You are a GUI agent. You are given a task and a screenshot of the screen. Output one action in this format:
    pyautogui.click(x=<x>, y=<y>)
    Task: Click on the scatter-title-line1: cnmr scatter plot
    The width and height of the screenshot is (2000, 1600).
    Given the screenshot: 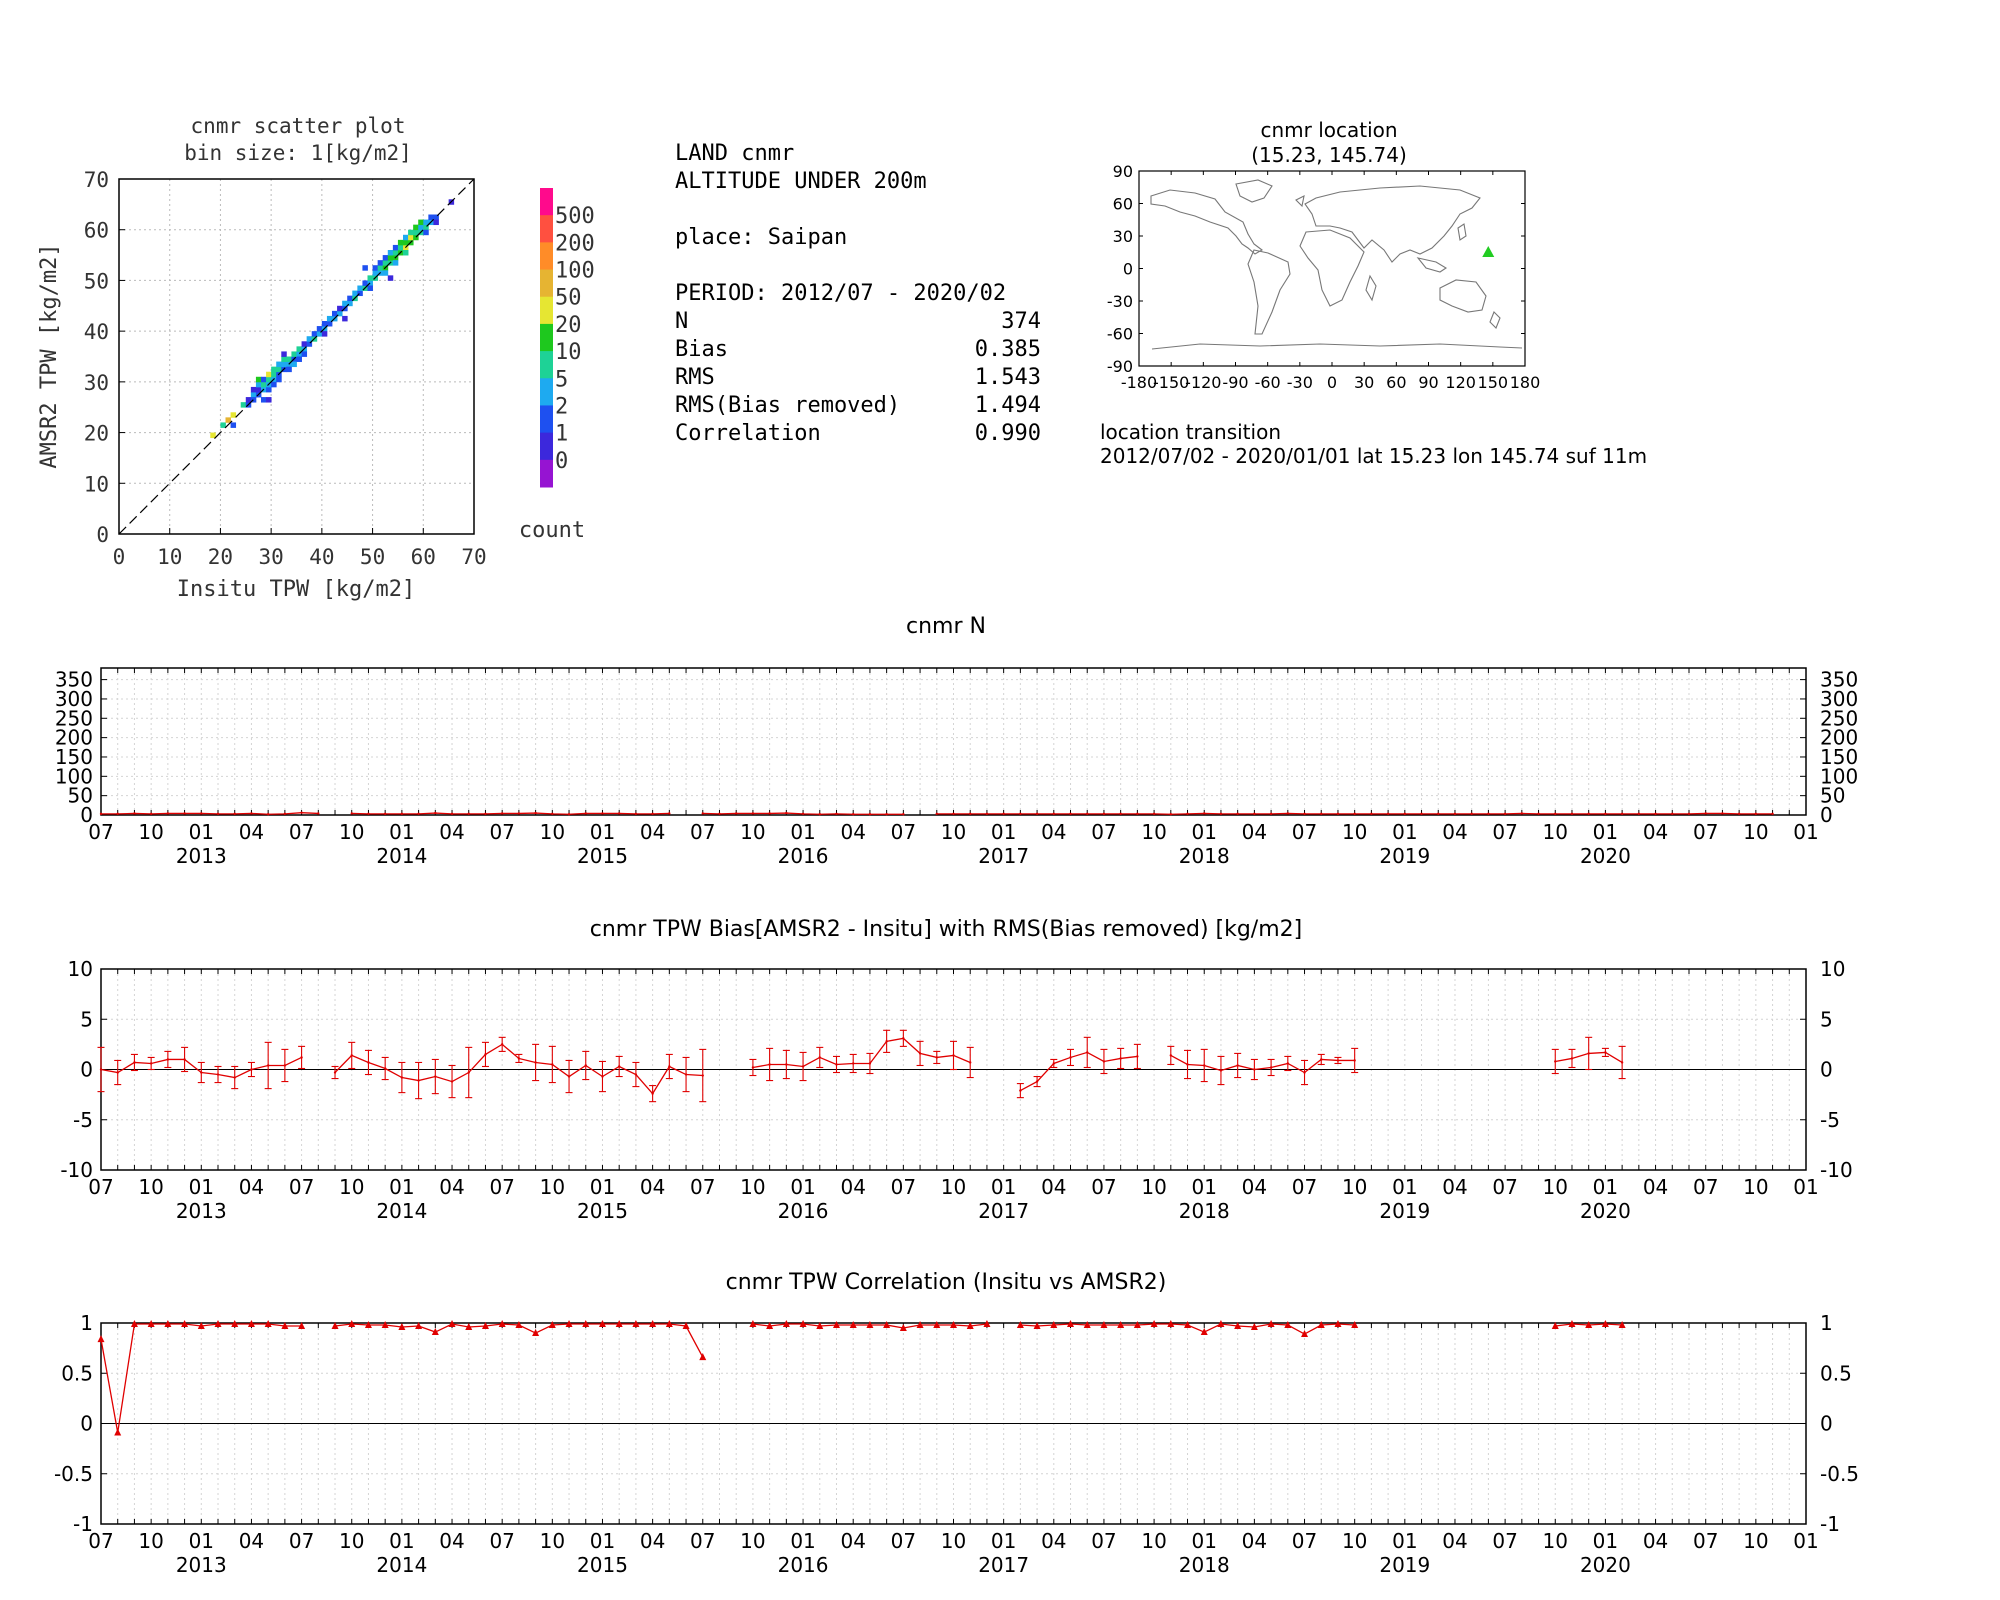 What is the action you would take?
    pyautogui.click(x=298, y=126)
    